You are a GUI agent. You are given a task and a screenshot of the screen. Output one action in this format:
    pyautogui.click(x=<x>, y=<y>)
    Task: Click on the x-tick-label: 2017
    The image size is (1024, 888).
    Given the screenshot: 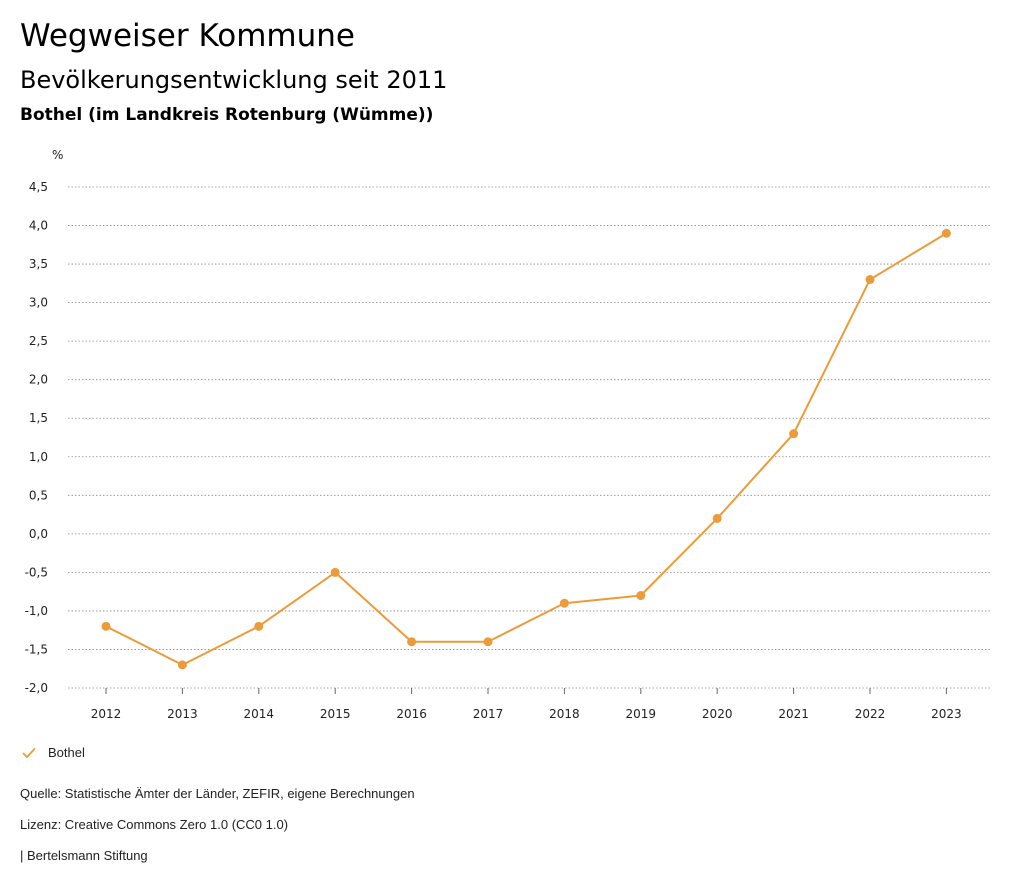 What is the action you would take?
    pyautogui.click(x=488, y=714)
    